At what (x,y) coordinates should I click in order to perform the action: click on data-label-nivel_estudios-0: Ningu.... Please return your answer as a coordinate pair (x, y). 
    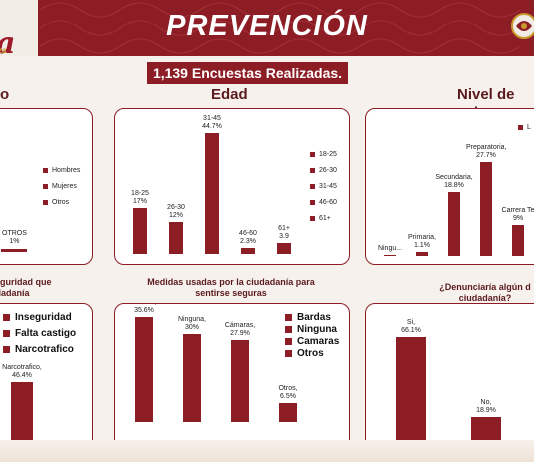
    Looking at the image, I should click on (390, 248).